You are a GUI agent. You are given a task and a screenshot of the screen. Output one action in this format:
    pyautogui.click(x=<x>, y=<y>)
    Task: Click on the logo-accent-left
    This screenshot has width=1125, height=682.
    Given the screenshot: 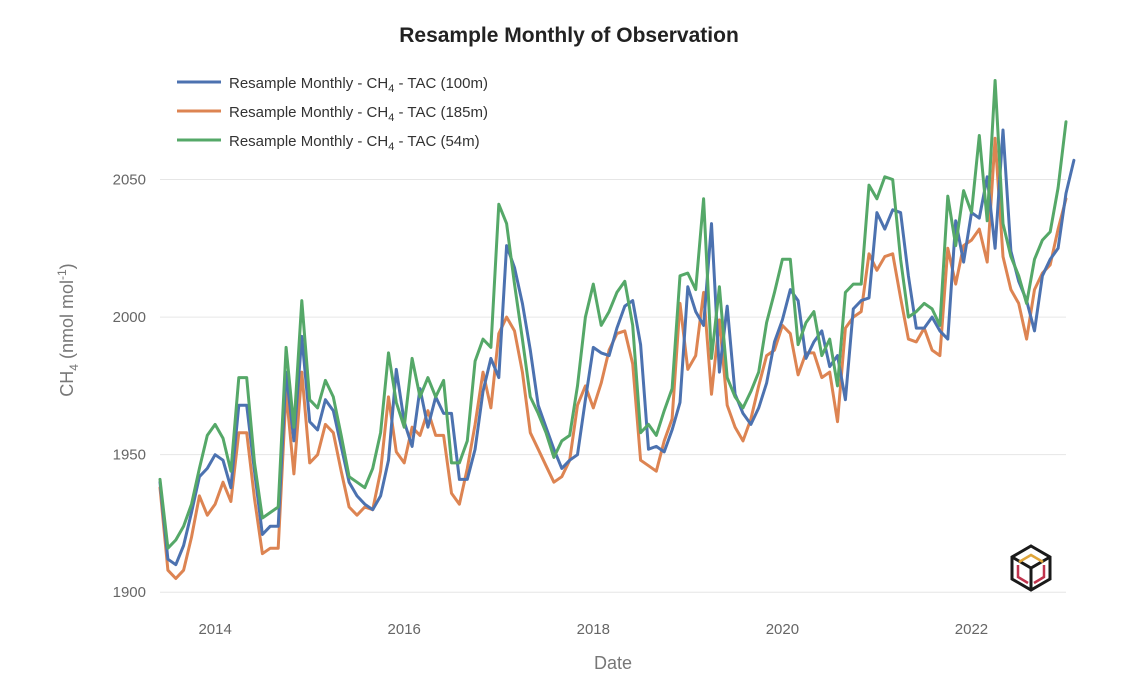 What is the action you would take?
    pyautogui.click(x=1022, y=575)
    